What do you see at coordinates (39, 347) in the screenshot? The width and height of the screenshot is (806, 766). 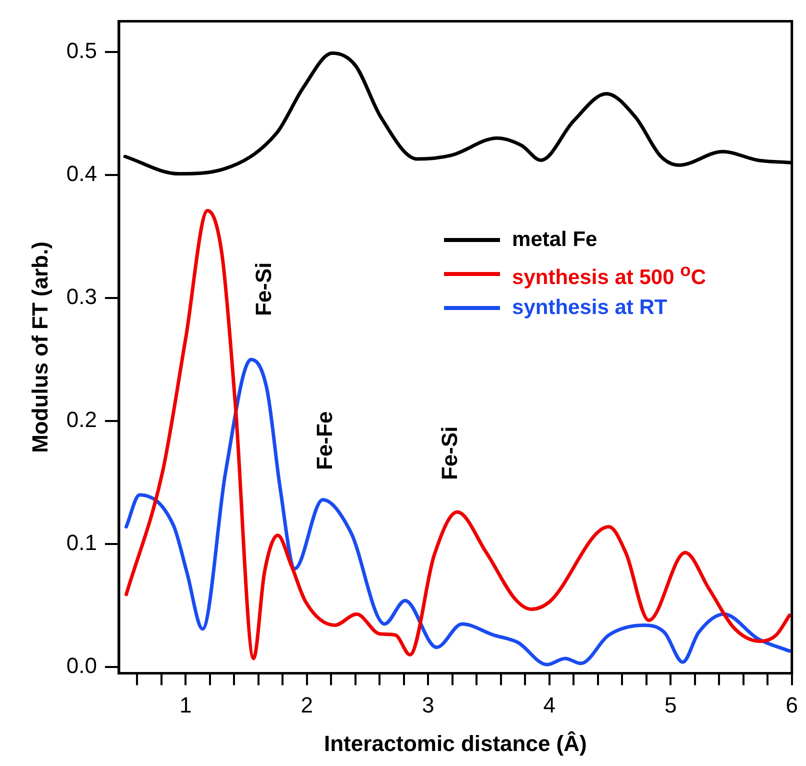 I see `y-axis-title: Modulus of FT (arb.)` at bounding box center [39, 347].